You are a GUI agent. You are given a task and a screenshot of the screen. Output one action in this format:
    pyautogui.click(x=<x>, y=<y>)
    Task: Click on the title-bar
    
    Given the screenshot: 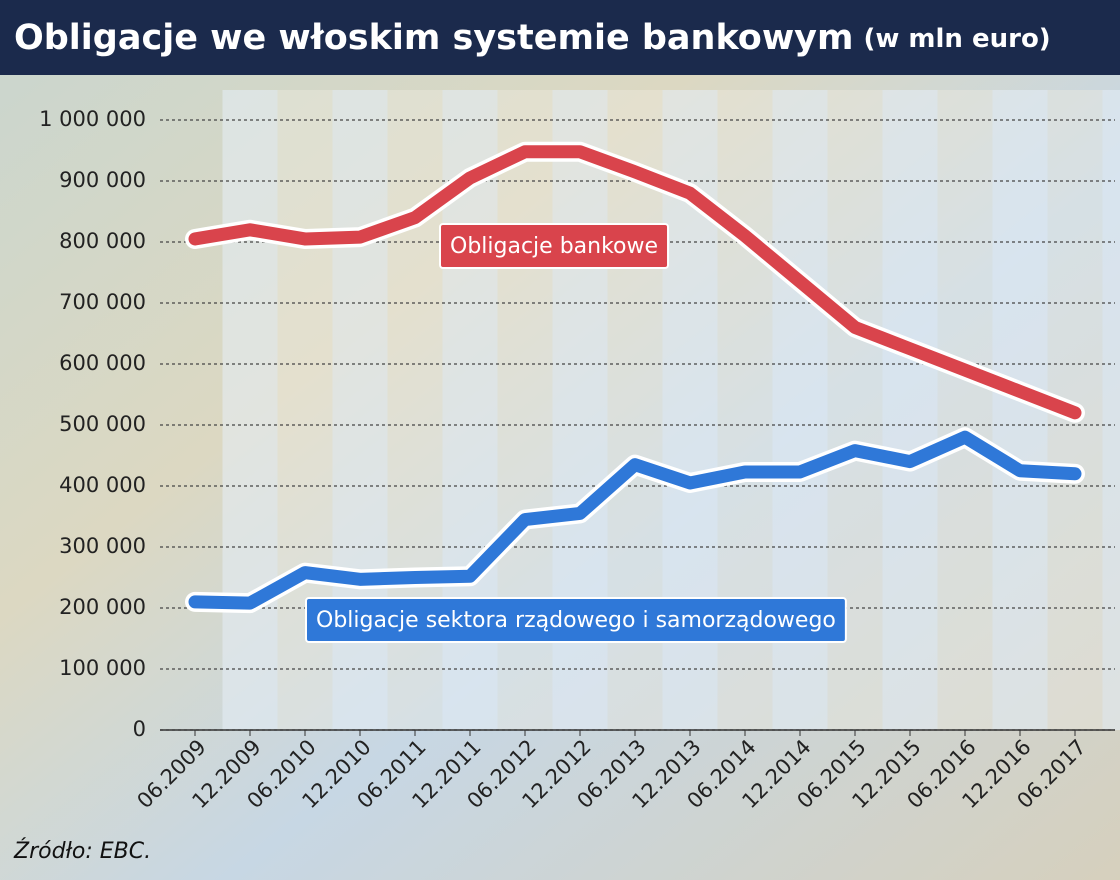 What is the action you would take?
    pyautogui.click(x=560, y=37)
    